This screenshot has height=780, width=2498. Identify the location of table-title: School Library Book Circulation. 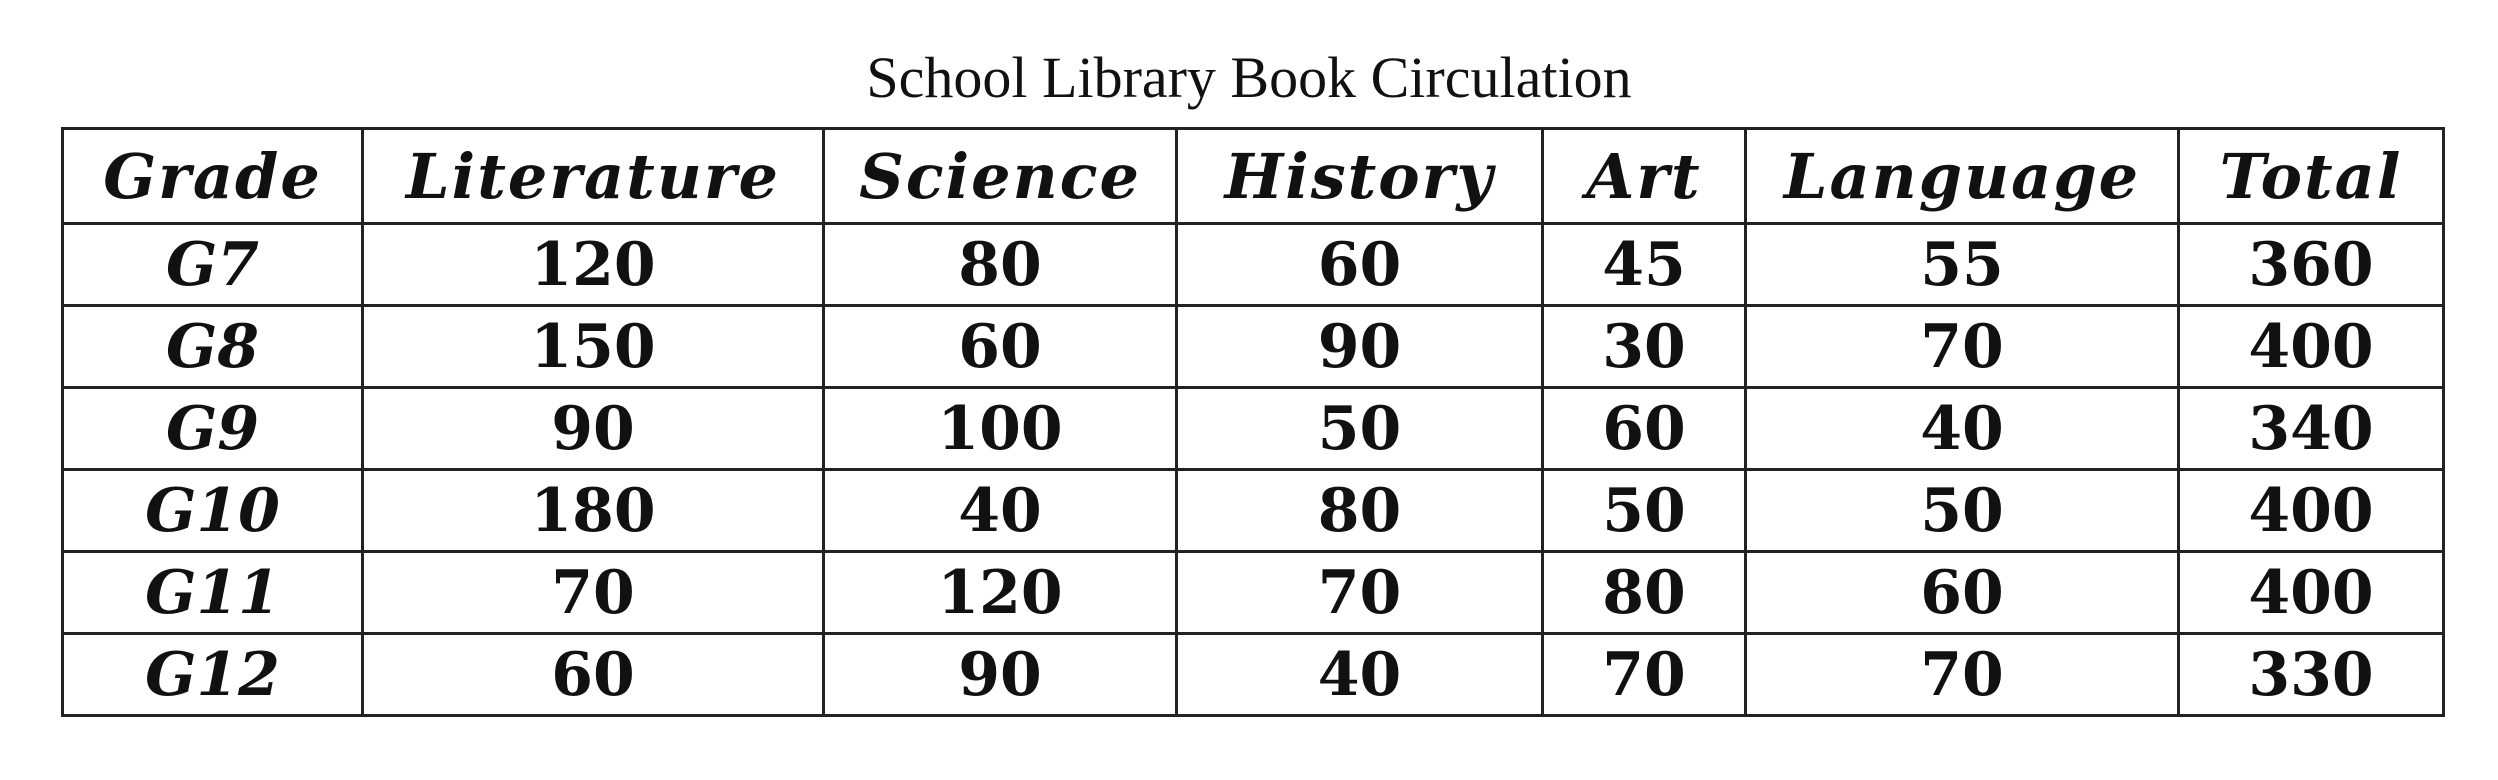
(1249, 77).